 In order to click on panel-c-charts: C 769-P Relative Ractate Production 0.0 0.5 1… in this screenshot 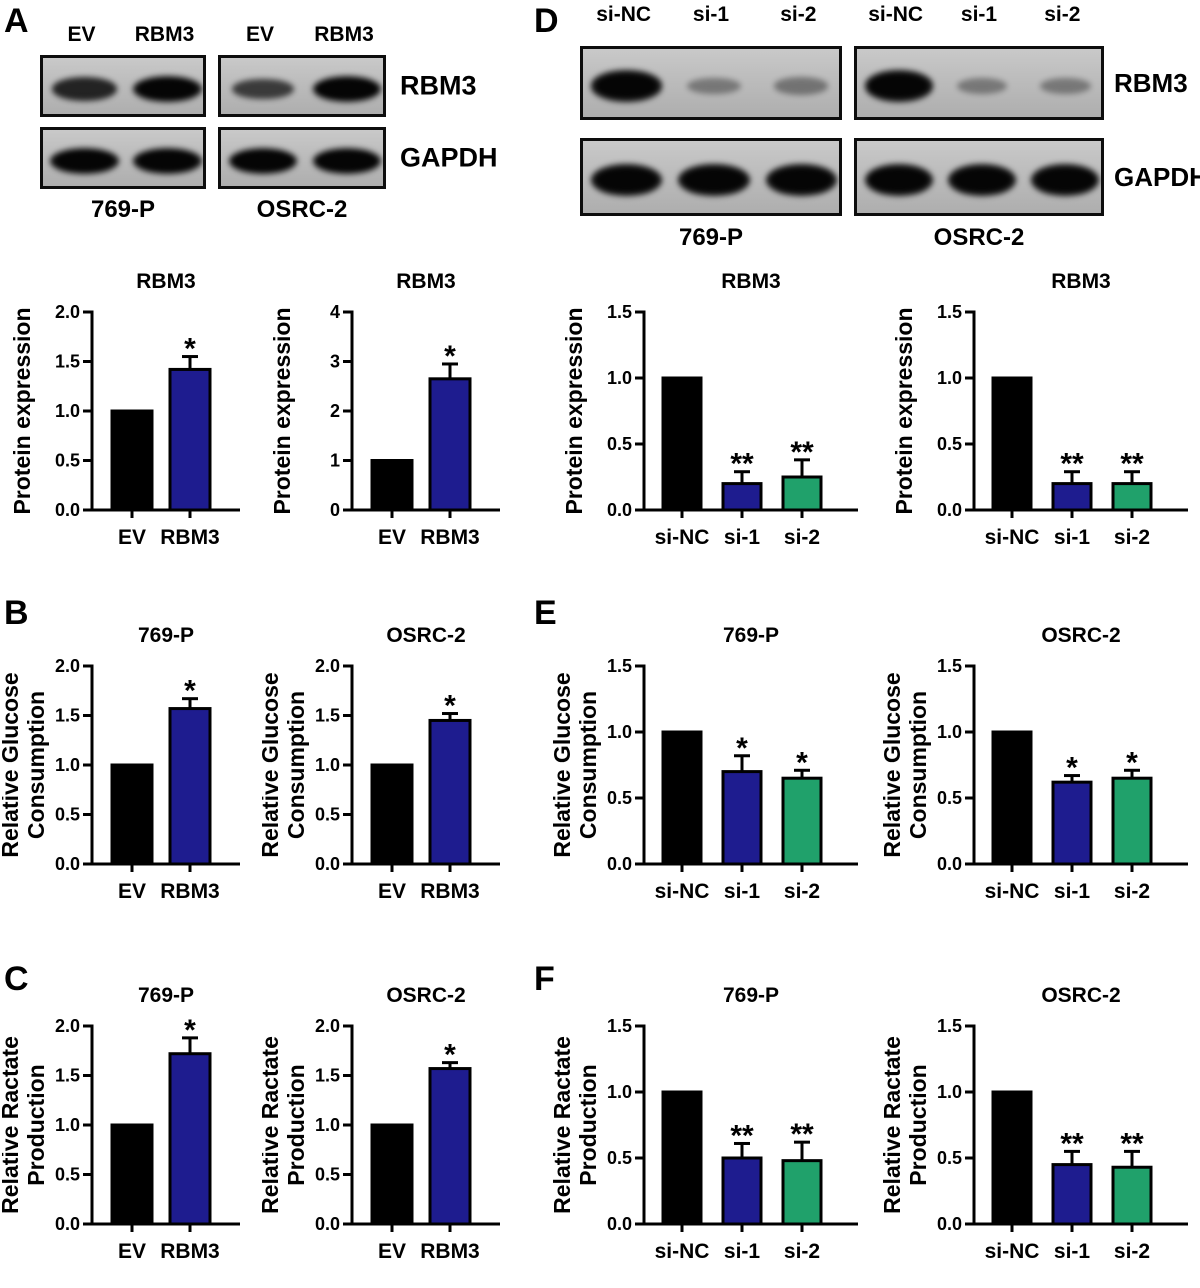, I will do `click(265, 1106)`.